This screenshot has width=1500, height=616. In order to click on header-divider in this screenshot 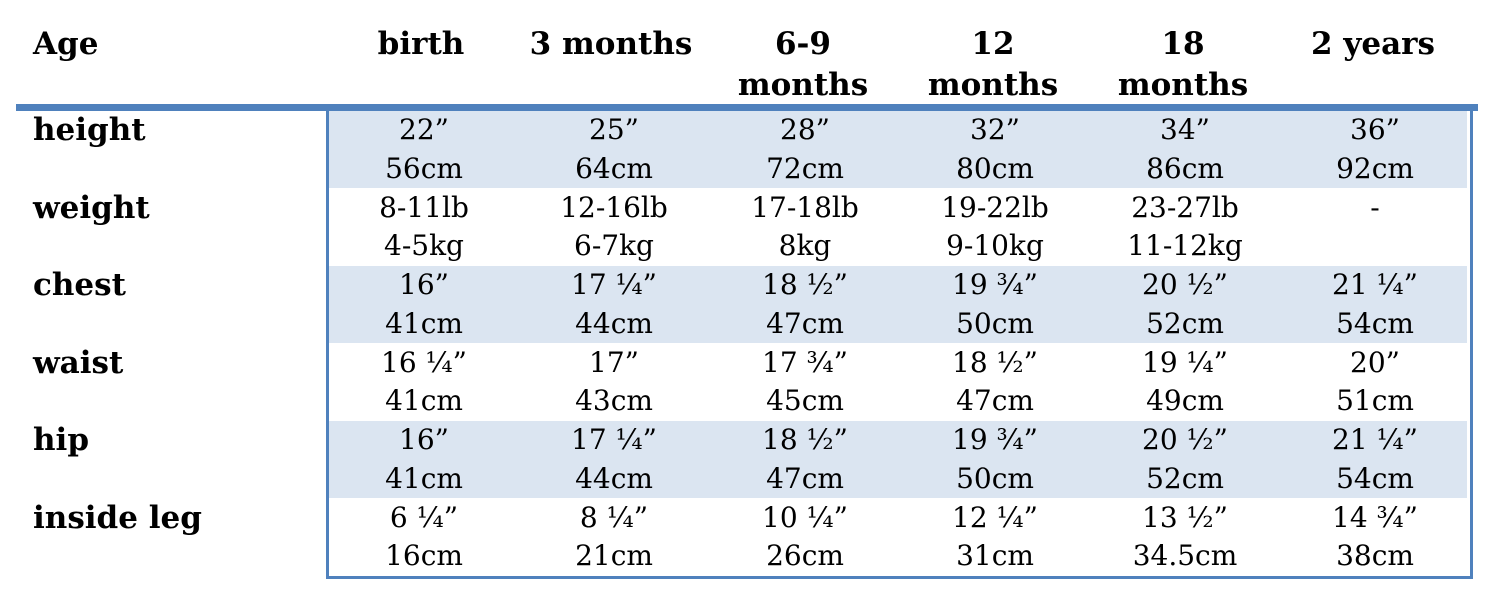, I will do `click(747, 107)`.